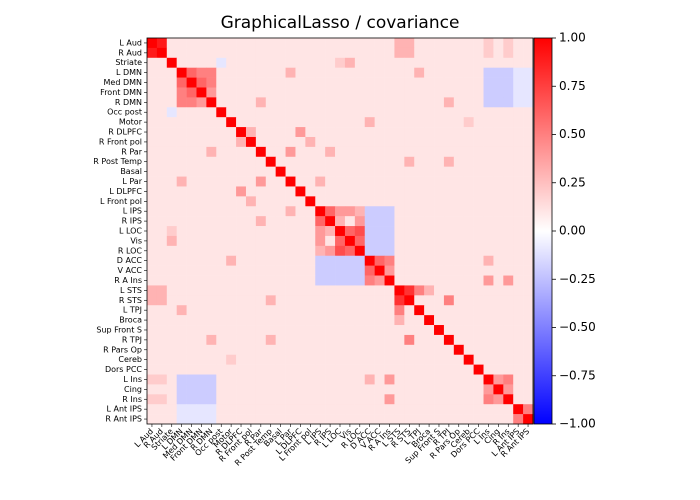 The image size is (700, 500). I want to click on y-tick-label: L Front pol, so click(121, 201).